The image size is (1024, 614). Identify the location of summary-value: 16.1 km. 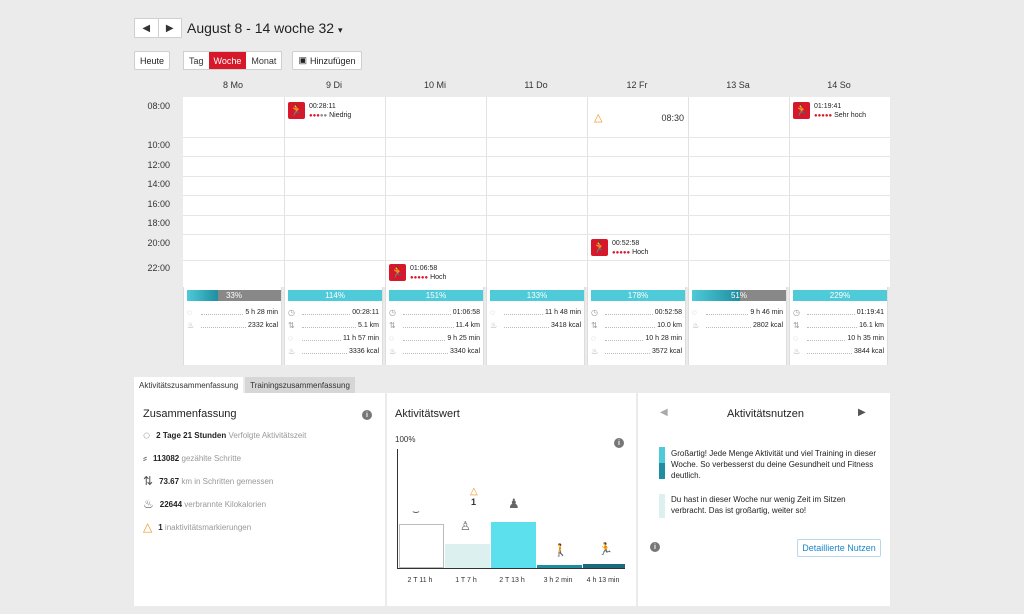
(871, 325).